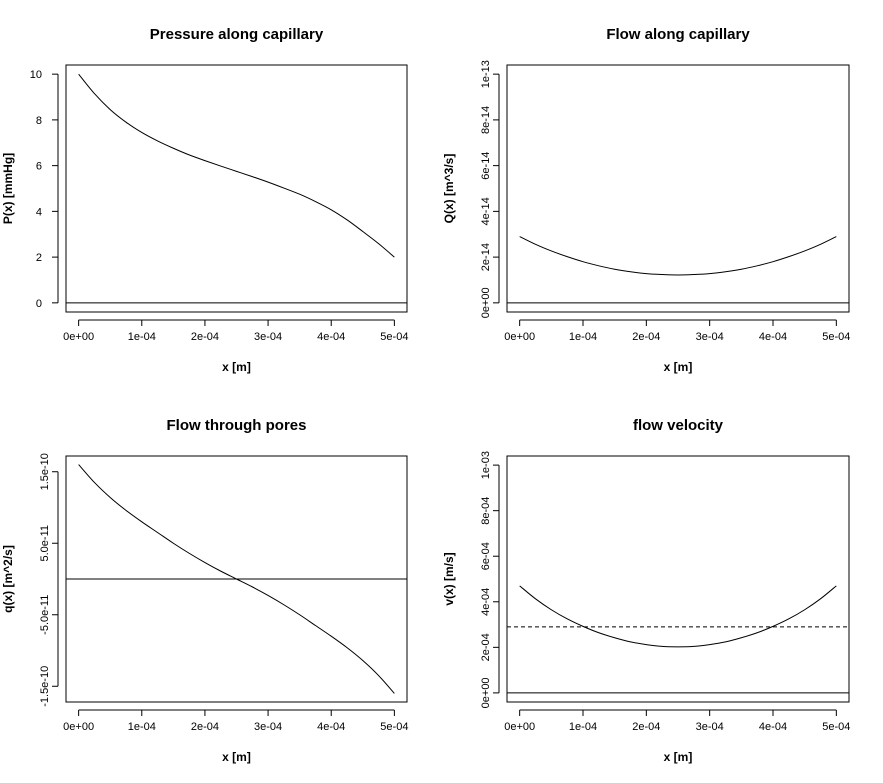 This screenshot has width=883, height=783. Describe the element at coordinates (39, 304) in the screenshot. I see `y-tick-label: 0` at that location.